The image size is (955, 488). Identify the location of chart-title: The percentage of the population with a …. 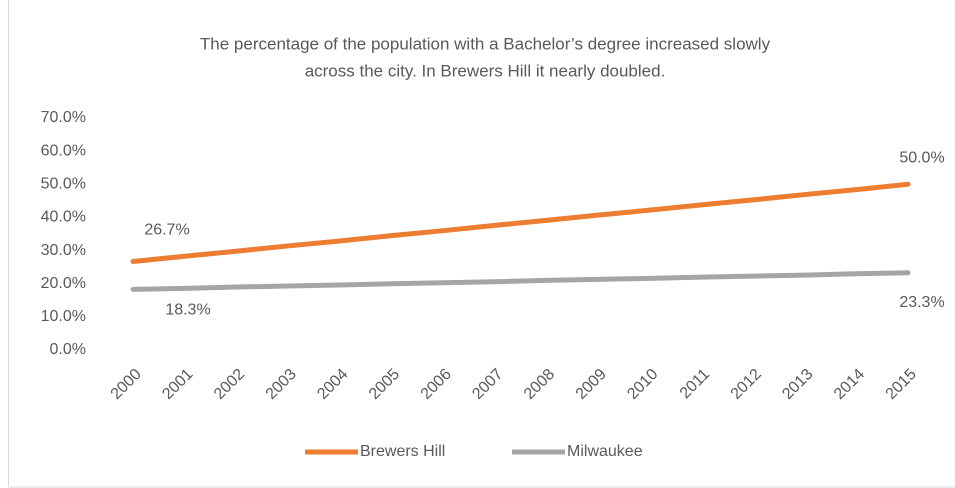
(485, 43).